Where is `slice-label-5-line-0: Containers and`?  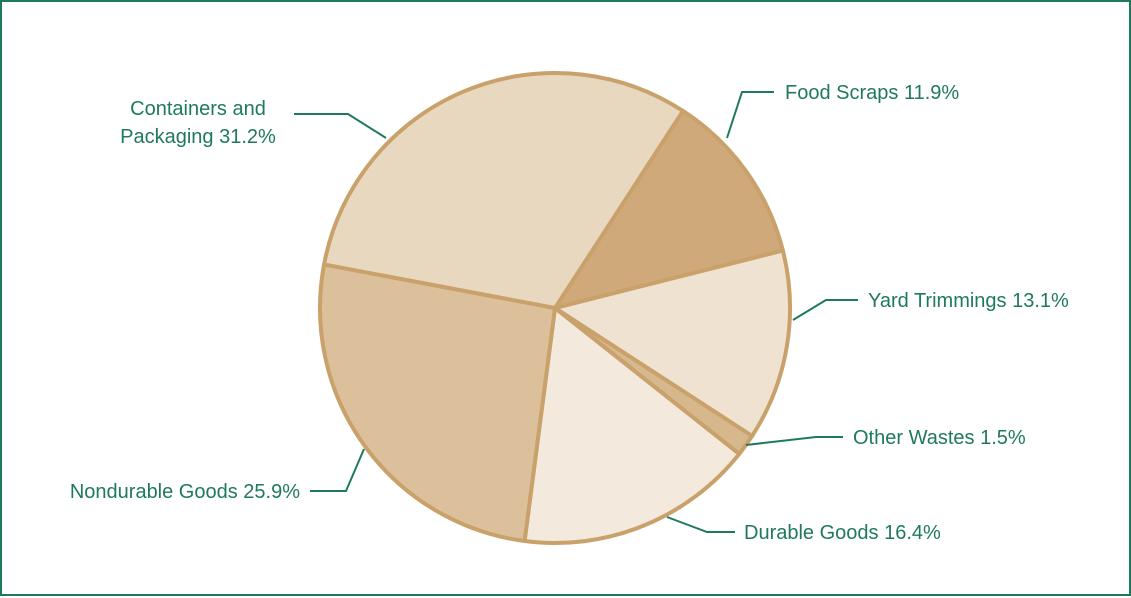 slice-label-5-line-0: Containers and is located at coordinates (198, 109).